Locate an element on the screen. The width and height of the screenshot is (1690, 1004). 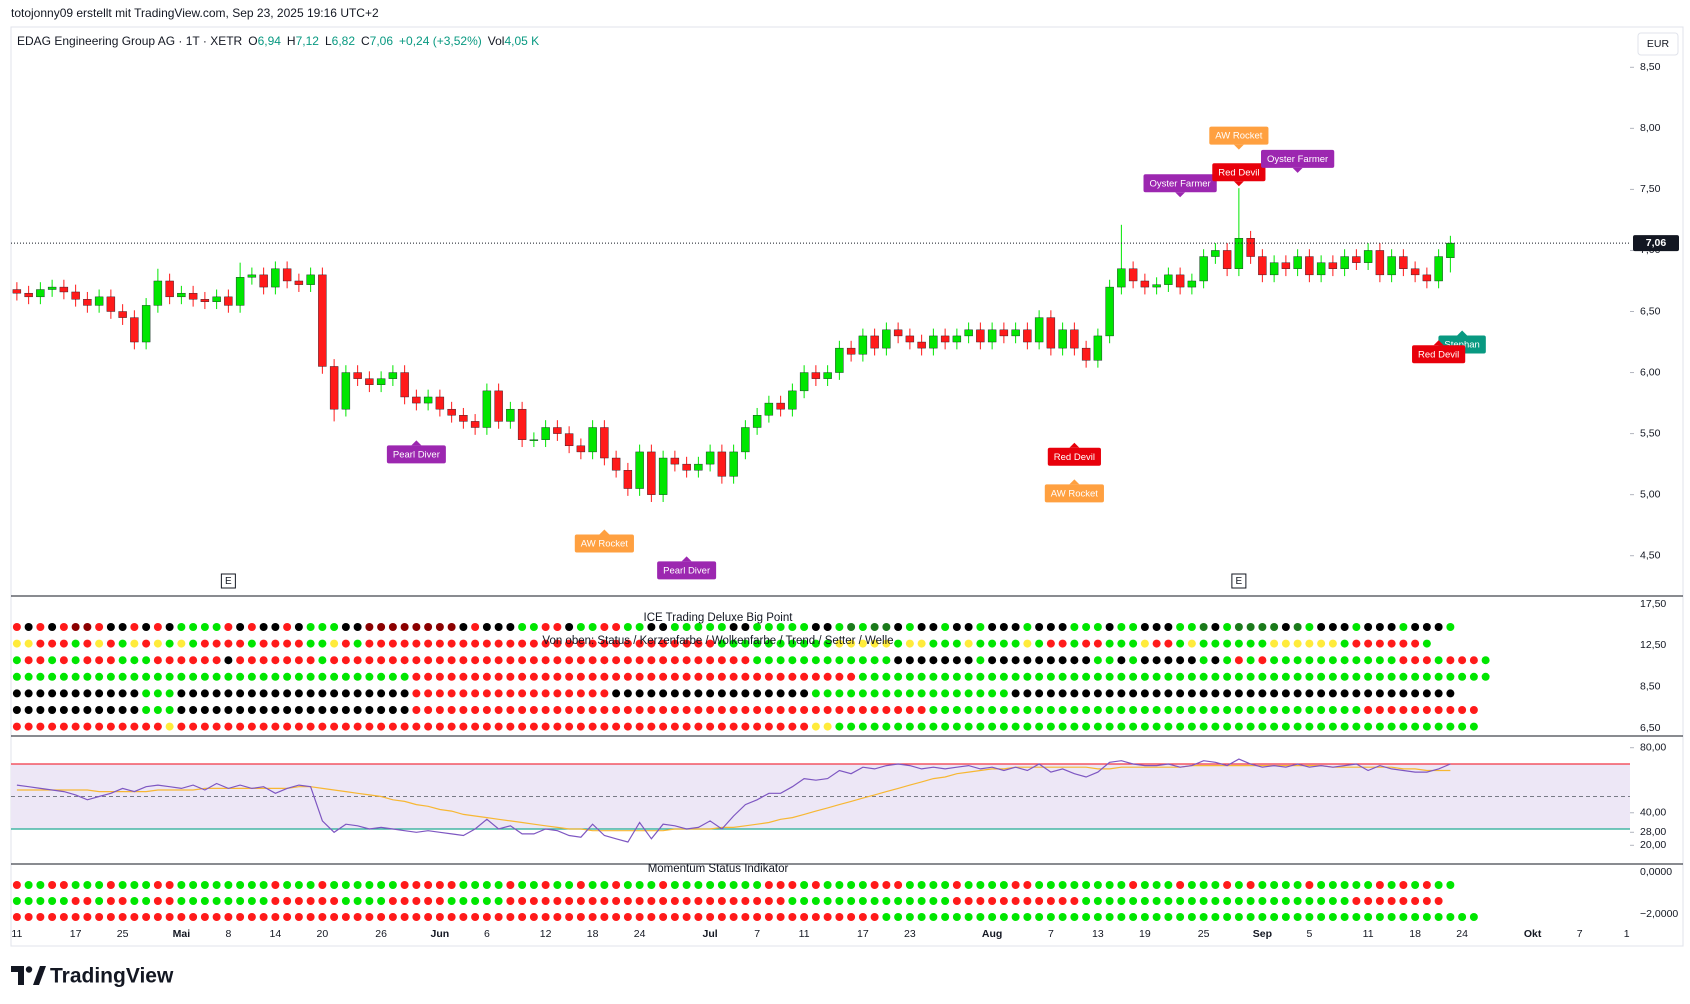
band-fill is located at coordinates (820, 796).